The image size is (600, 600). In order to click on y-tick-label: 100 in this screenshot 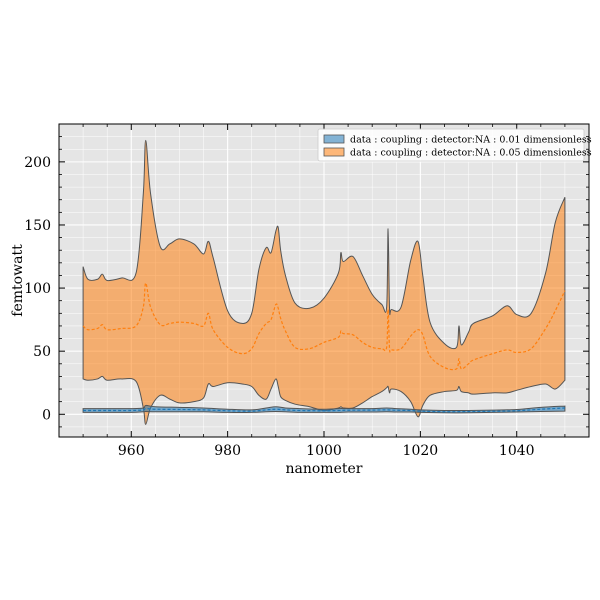, I will do `click(37, 289)`.